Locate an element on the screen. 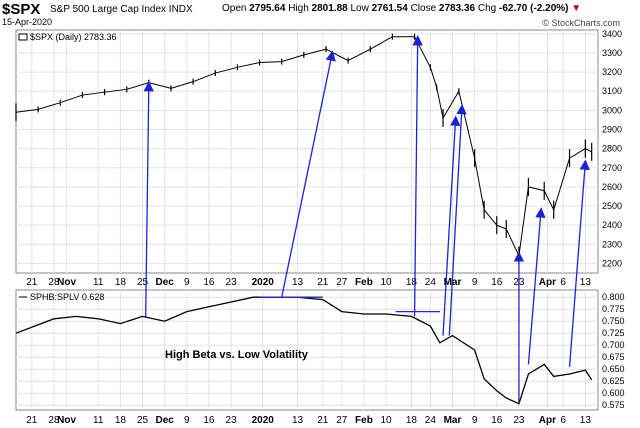 This screenshot has width=640, height=428. ratio-x-tick-label: Mar is located at coordinates (453, 420).